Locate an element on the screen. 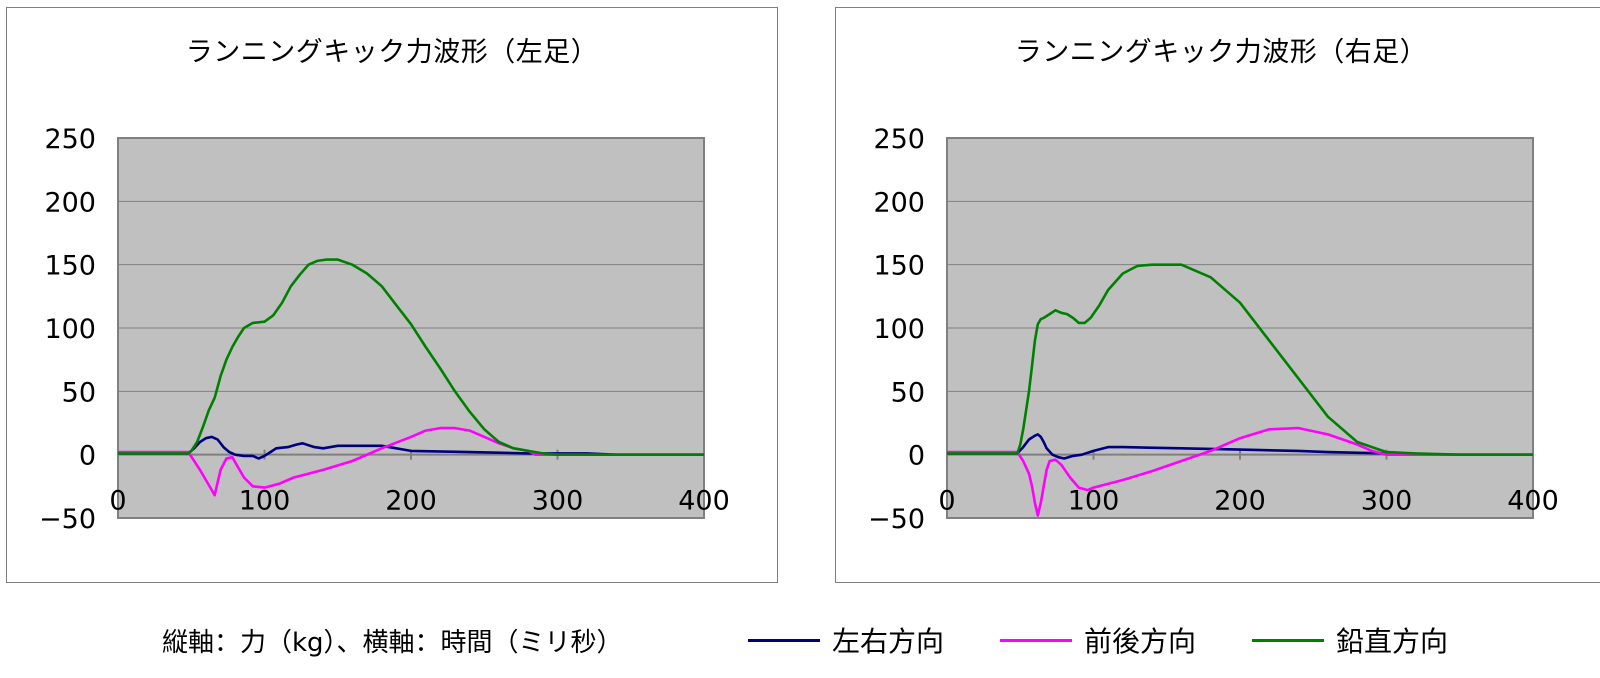 This screenshot has height=678, width=1600. legend-label-anteroposterior: 前後方向 is located at coordinates (1140, 641).